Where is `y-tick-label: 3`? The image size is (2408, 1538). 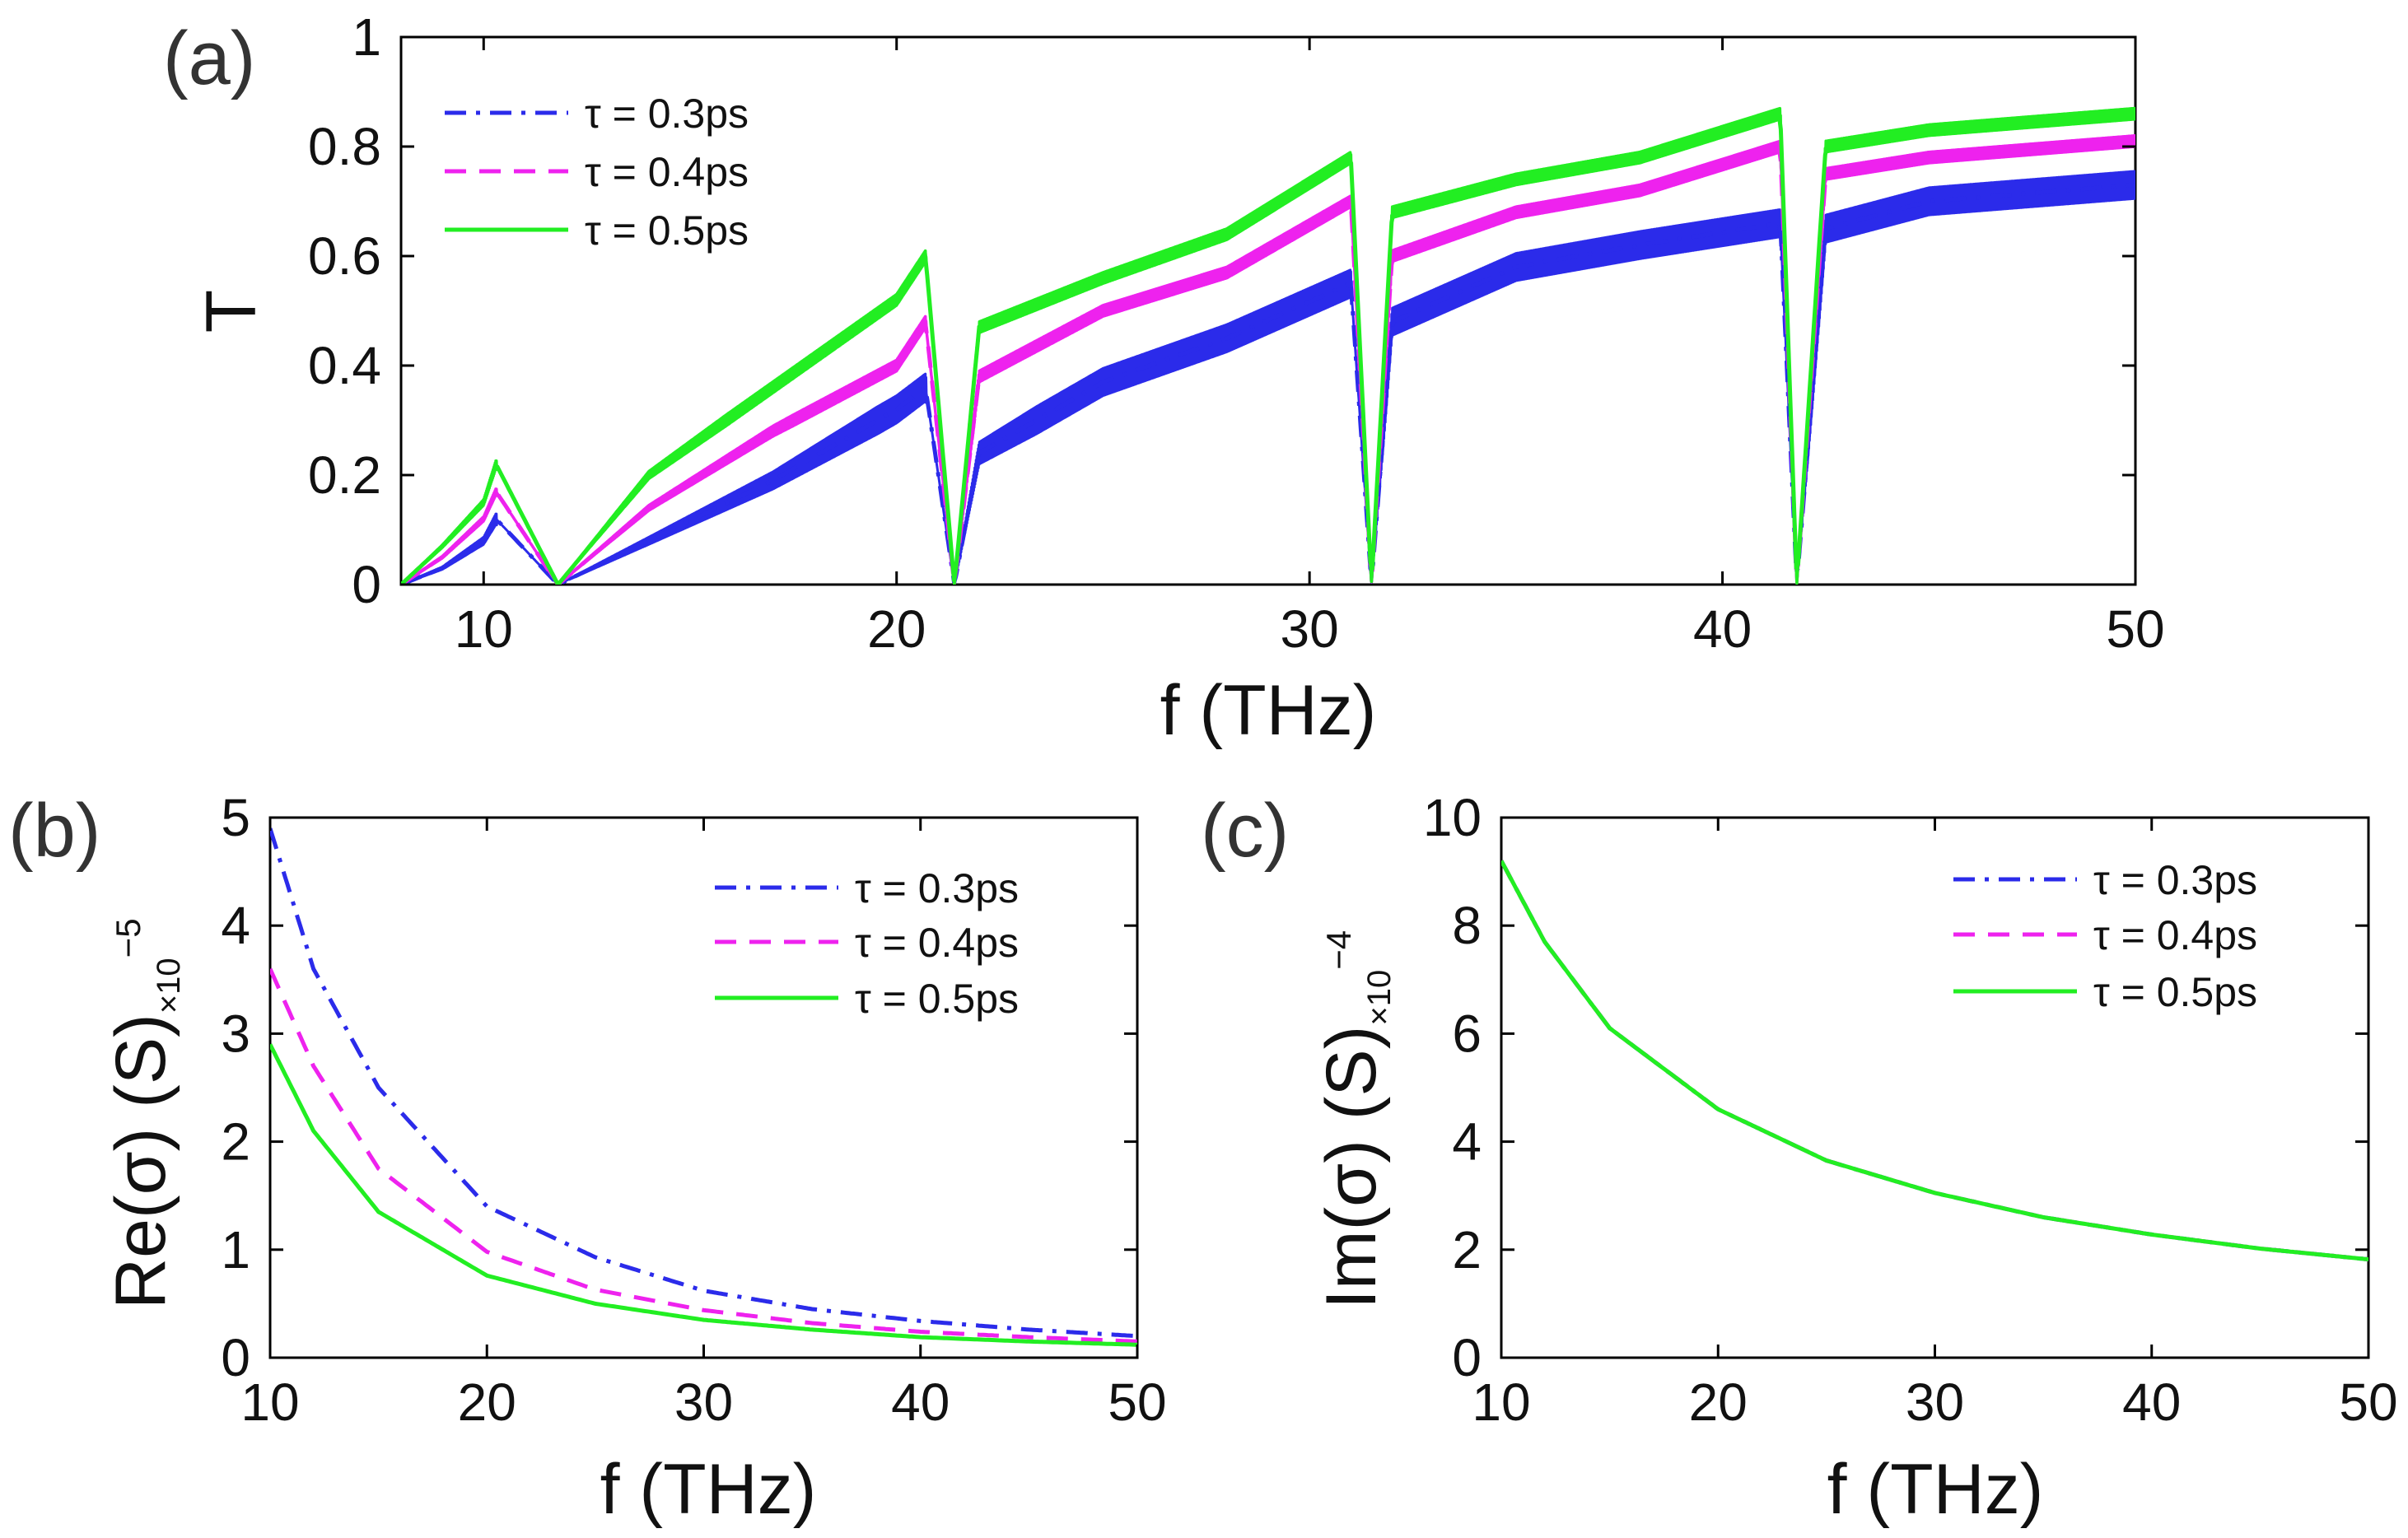
y-tick-label: 3 is located at coordinates (235, 1033).